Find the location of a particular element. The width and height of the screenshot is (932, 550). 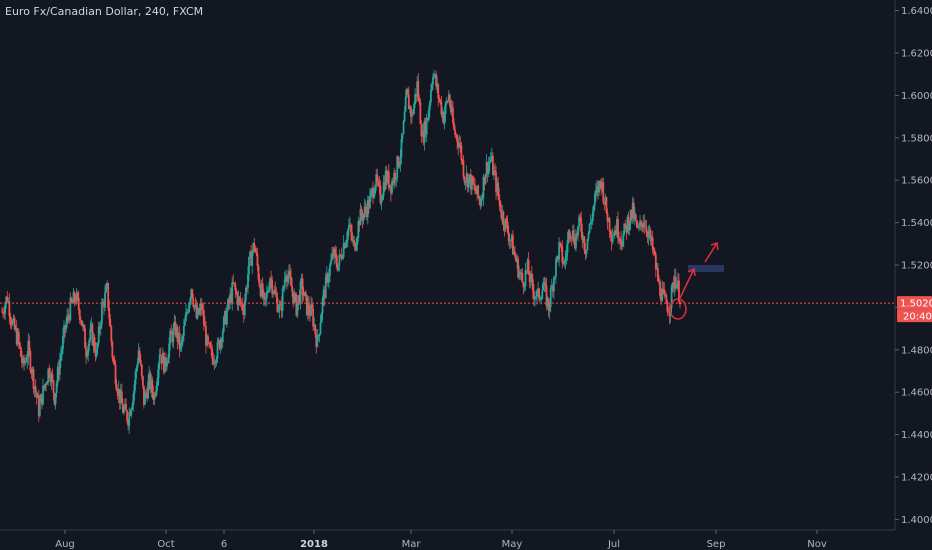

countdown-badge is located at coordinates (914, 316).